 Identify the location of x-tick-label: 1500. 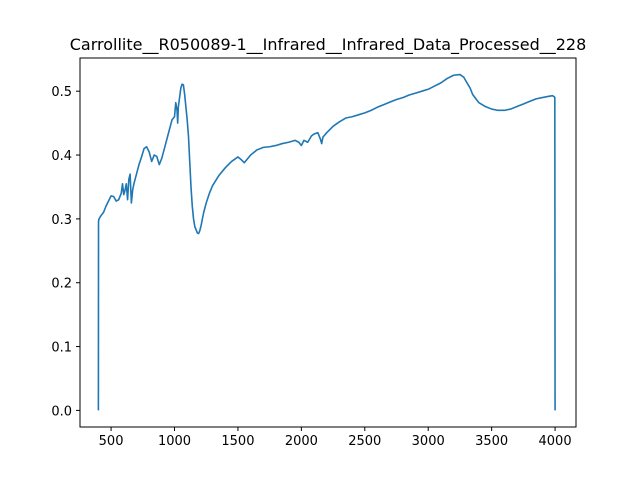
(237, 441).